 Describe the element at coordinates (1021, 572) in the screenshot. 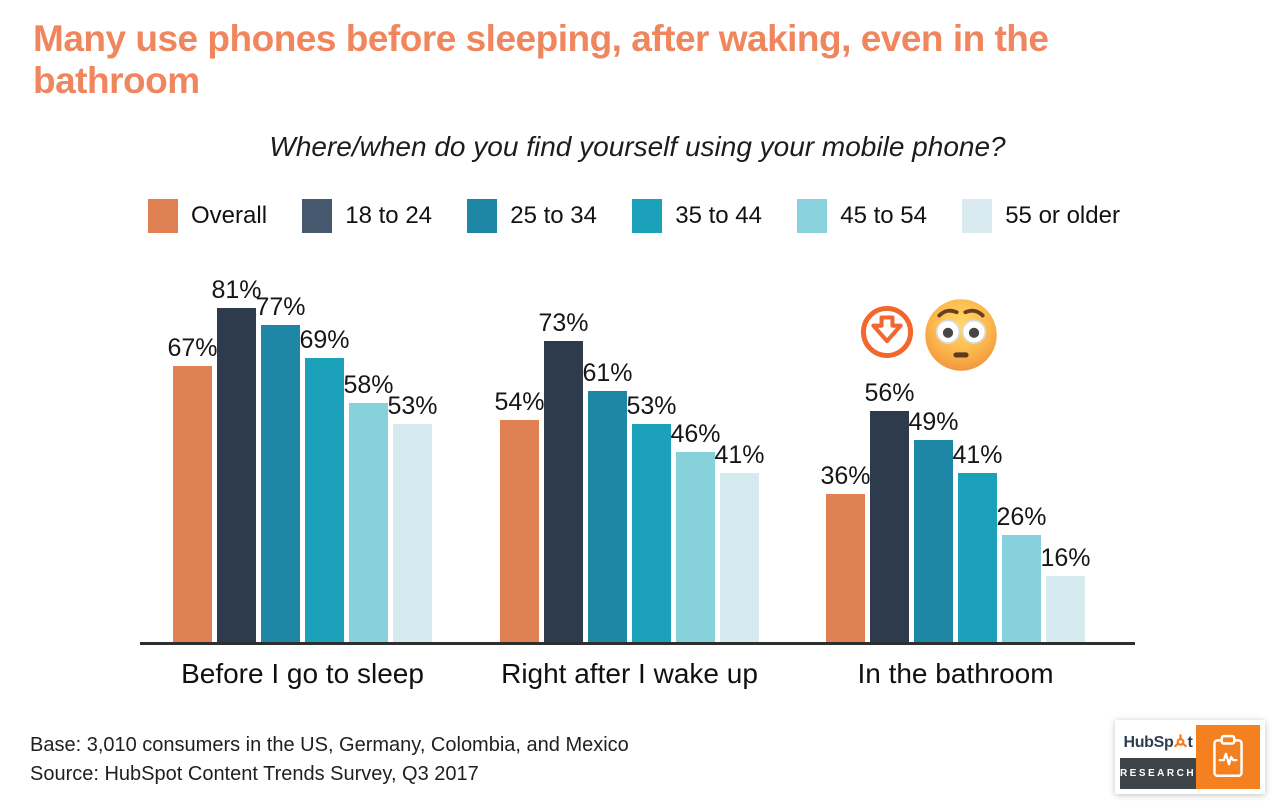

I see `bar-45-to-54: 26%` at that location.